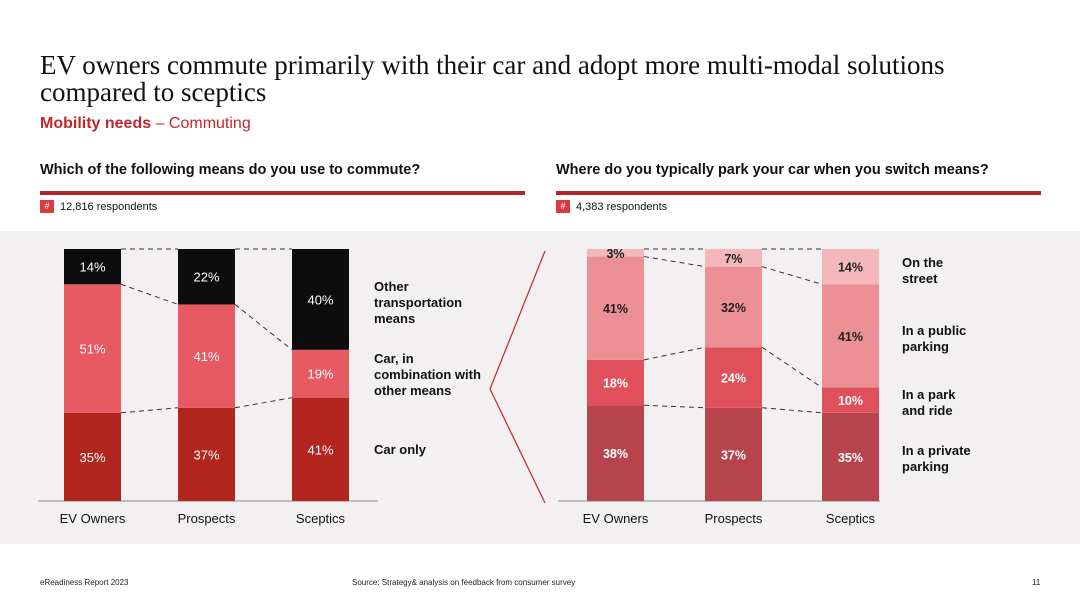 This screenshot has width=1080, height=608. I want to click on data-label-1-1-0: 37%, so click(733, 455).